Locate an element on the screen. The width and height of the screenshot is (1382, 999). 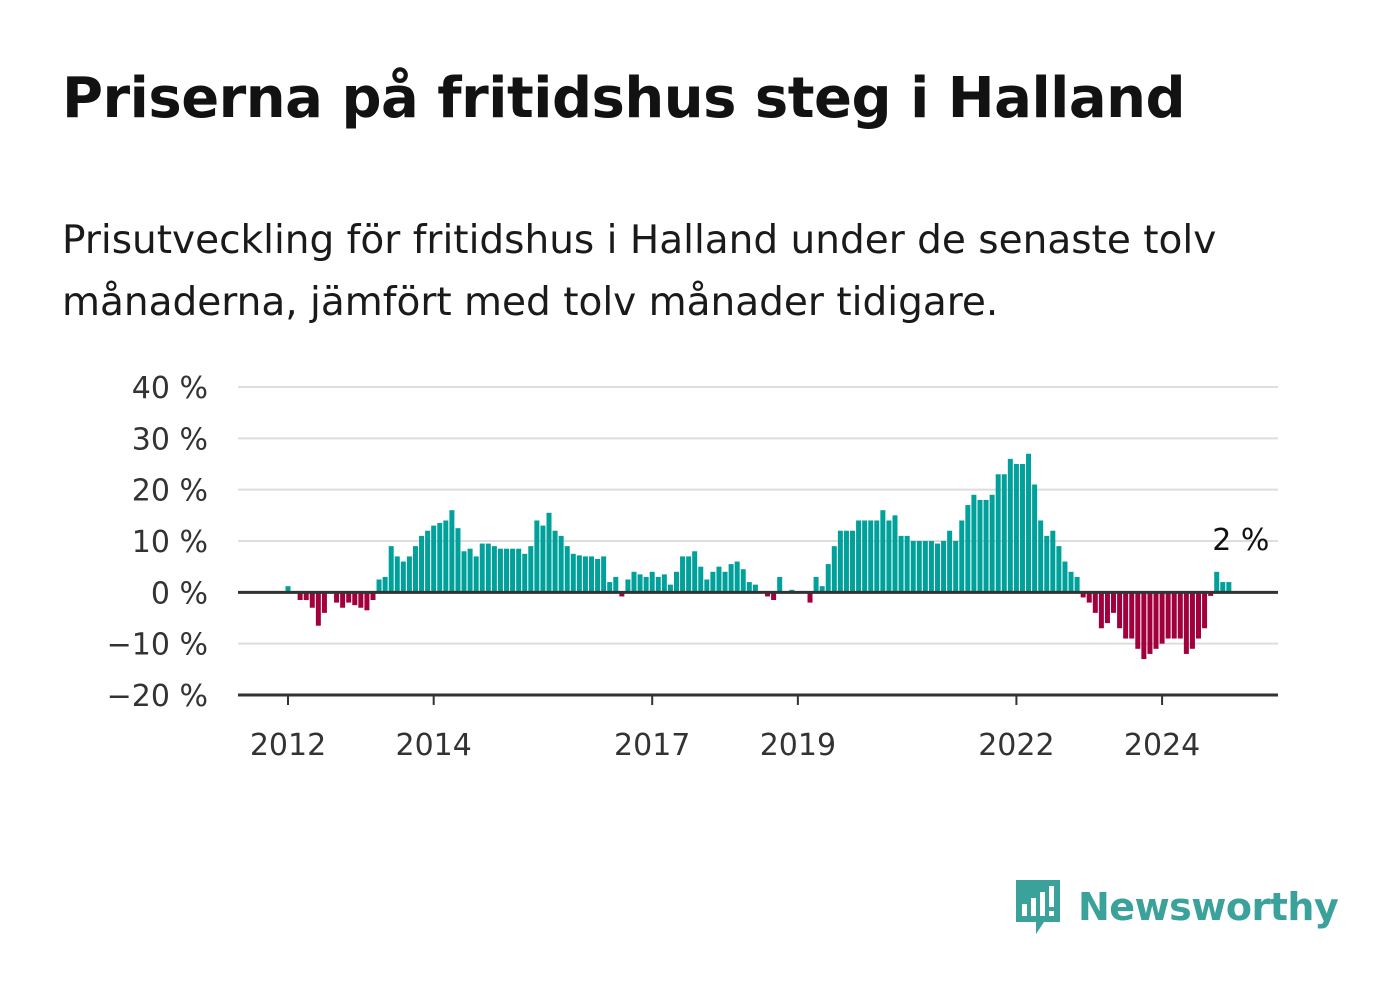
y-tick-label: −10 % is located at coordinates (157, 645).